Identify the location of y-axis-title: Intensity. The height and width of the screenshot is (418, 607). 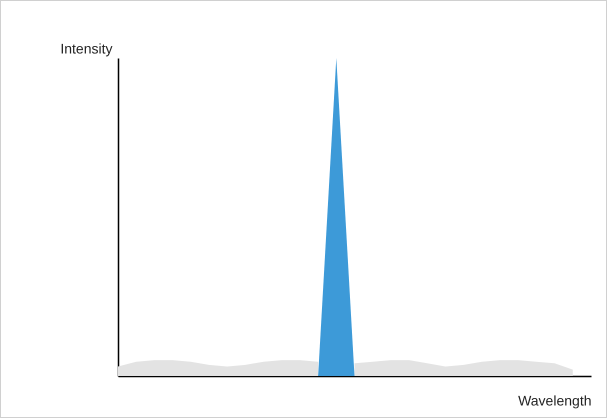
(86, 48).